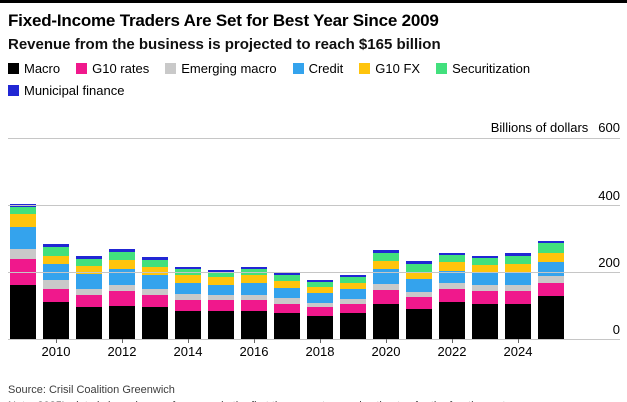 The height and width of the screenshot is (402, 627). What do you see at coordinates (616, 329) in the screenshot?
I see `y-tick-label-0: 0` at bounding box center [616, 329].